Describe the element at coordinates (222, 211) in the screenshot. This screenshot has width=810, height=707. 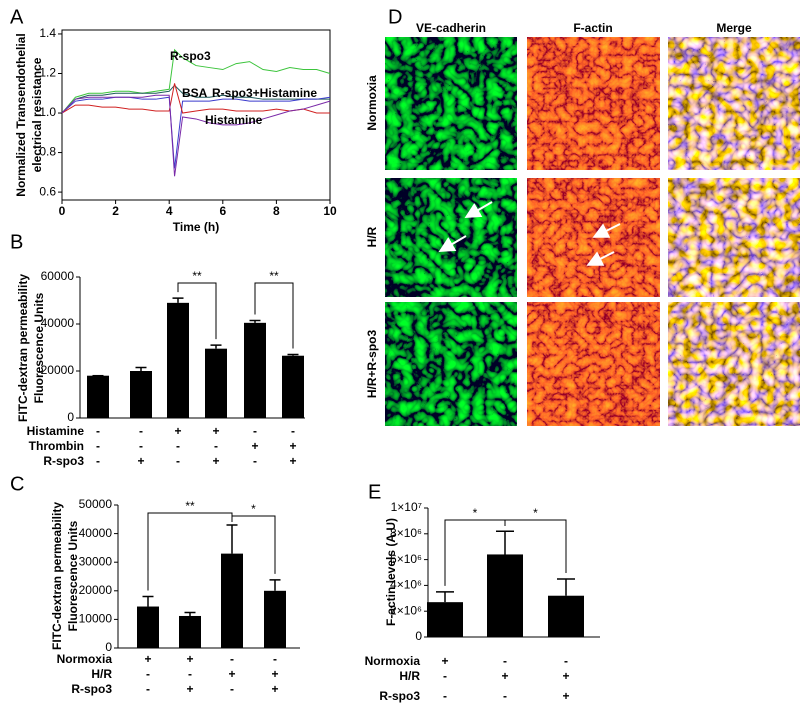
I see `x-tick-label: 6` at that location.